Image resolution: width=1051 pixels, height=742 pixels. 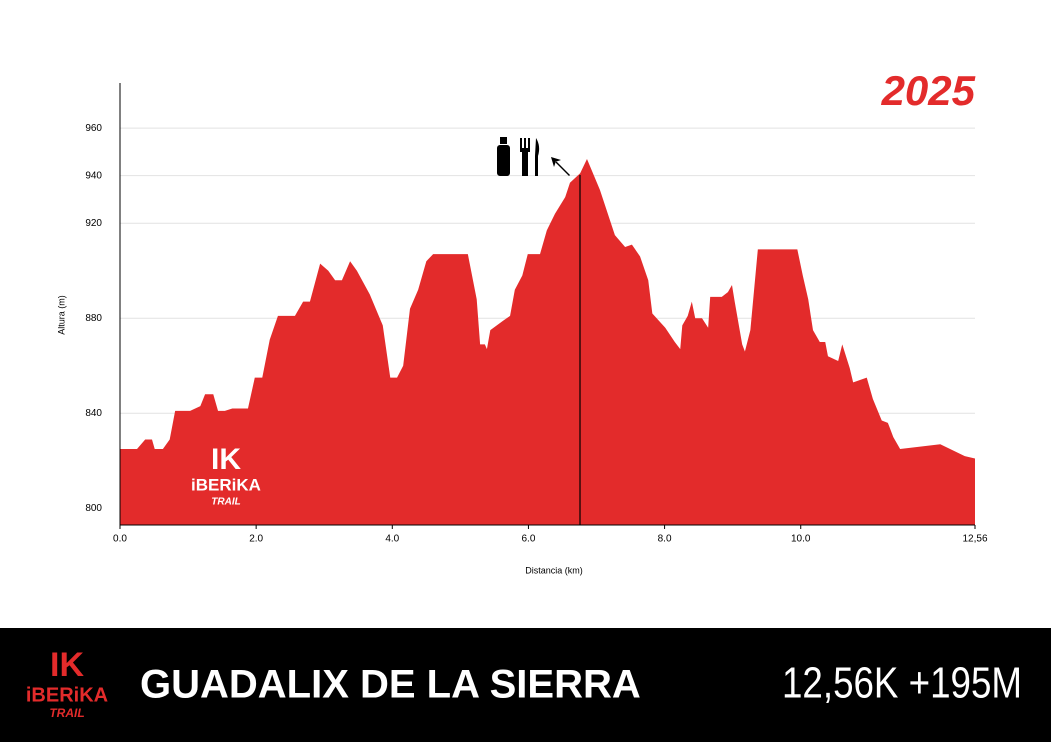 What do you see at coordinates (801, 539) in the screenshot?
I see `x-tick-label: 10.0` at bounding box center [801, 539].